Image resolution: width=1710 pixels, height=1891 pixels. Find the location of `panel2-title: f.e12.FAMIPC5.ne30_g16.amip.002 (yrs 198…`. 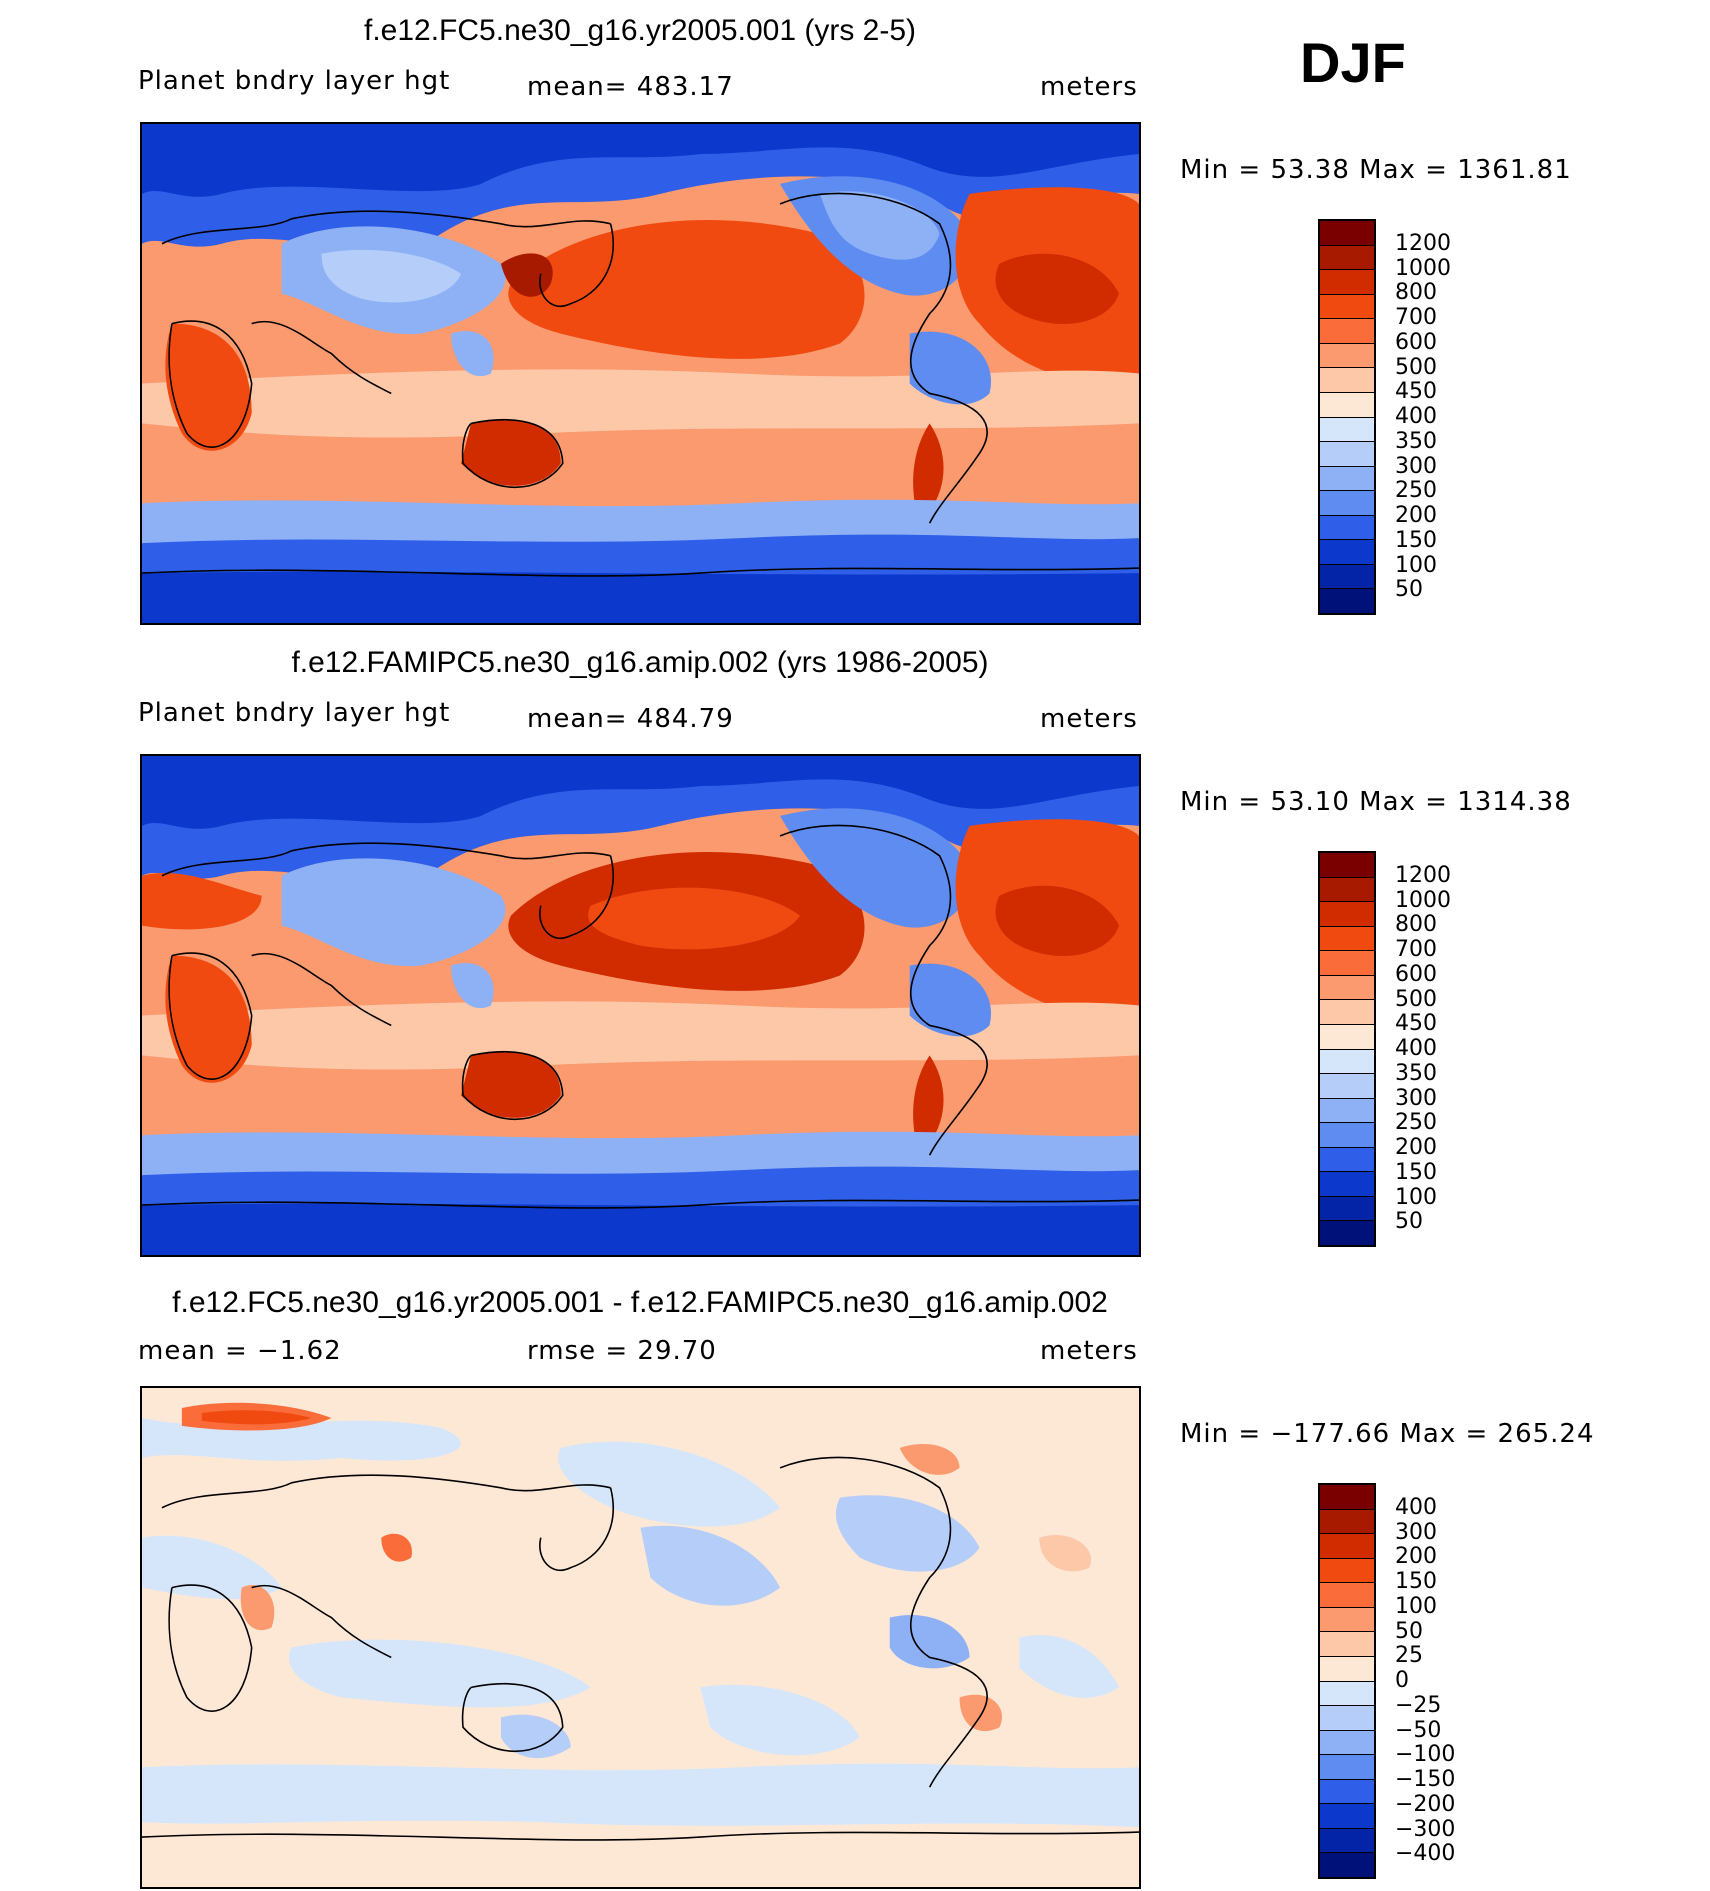

panel2-title: f.e12.FAMIPC5.ne30_g16.amip.002 (yrs 198… is located at coordinates (640, 662).